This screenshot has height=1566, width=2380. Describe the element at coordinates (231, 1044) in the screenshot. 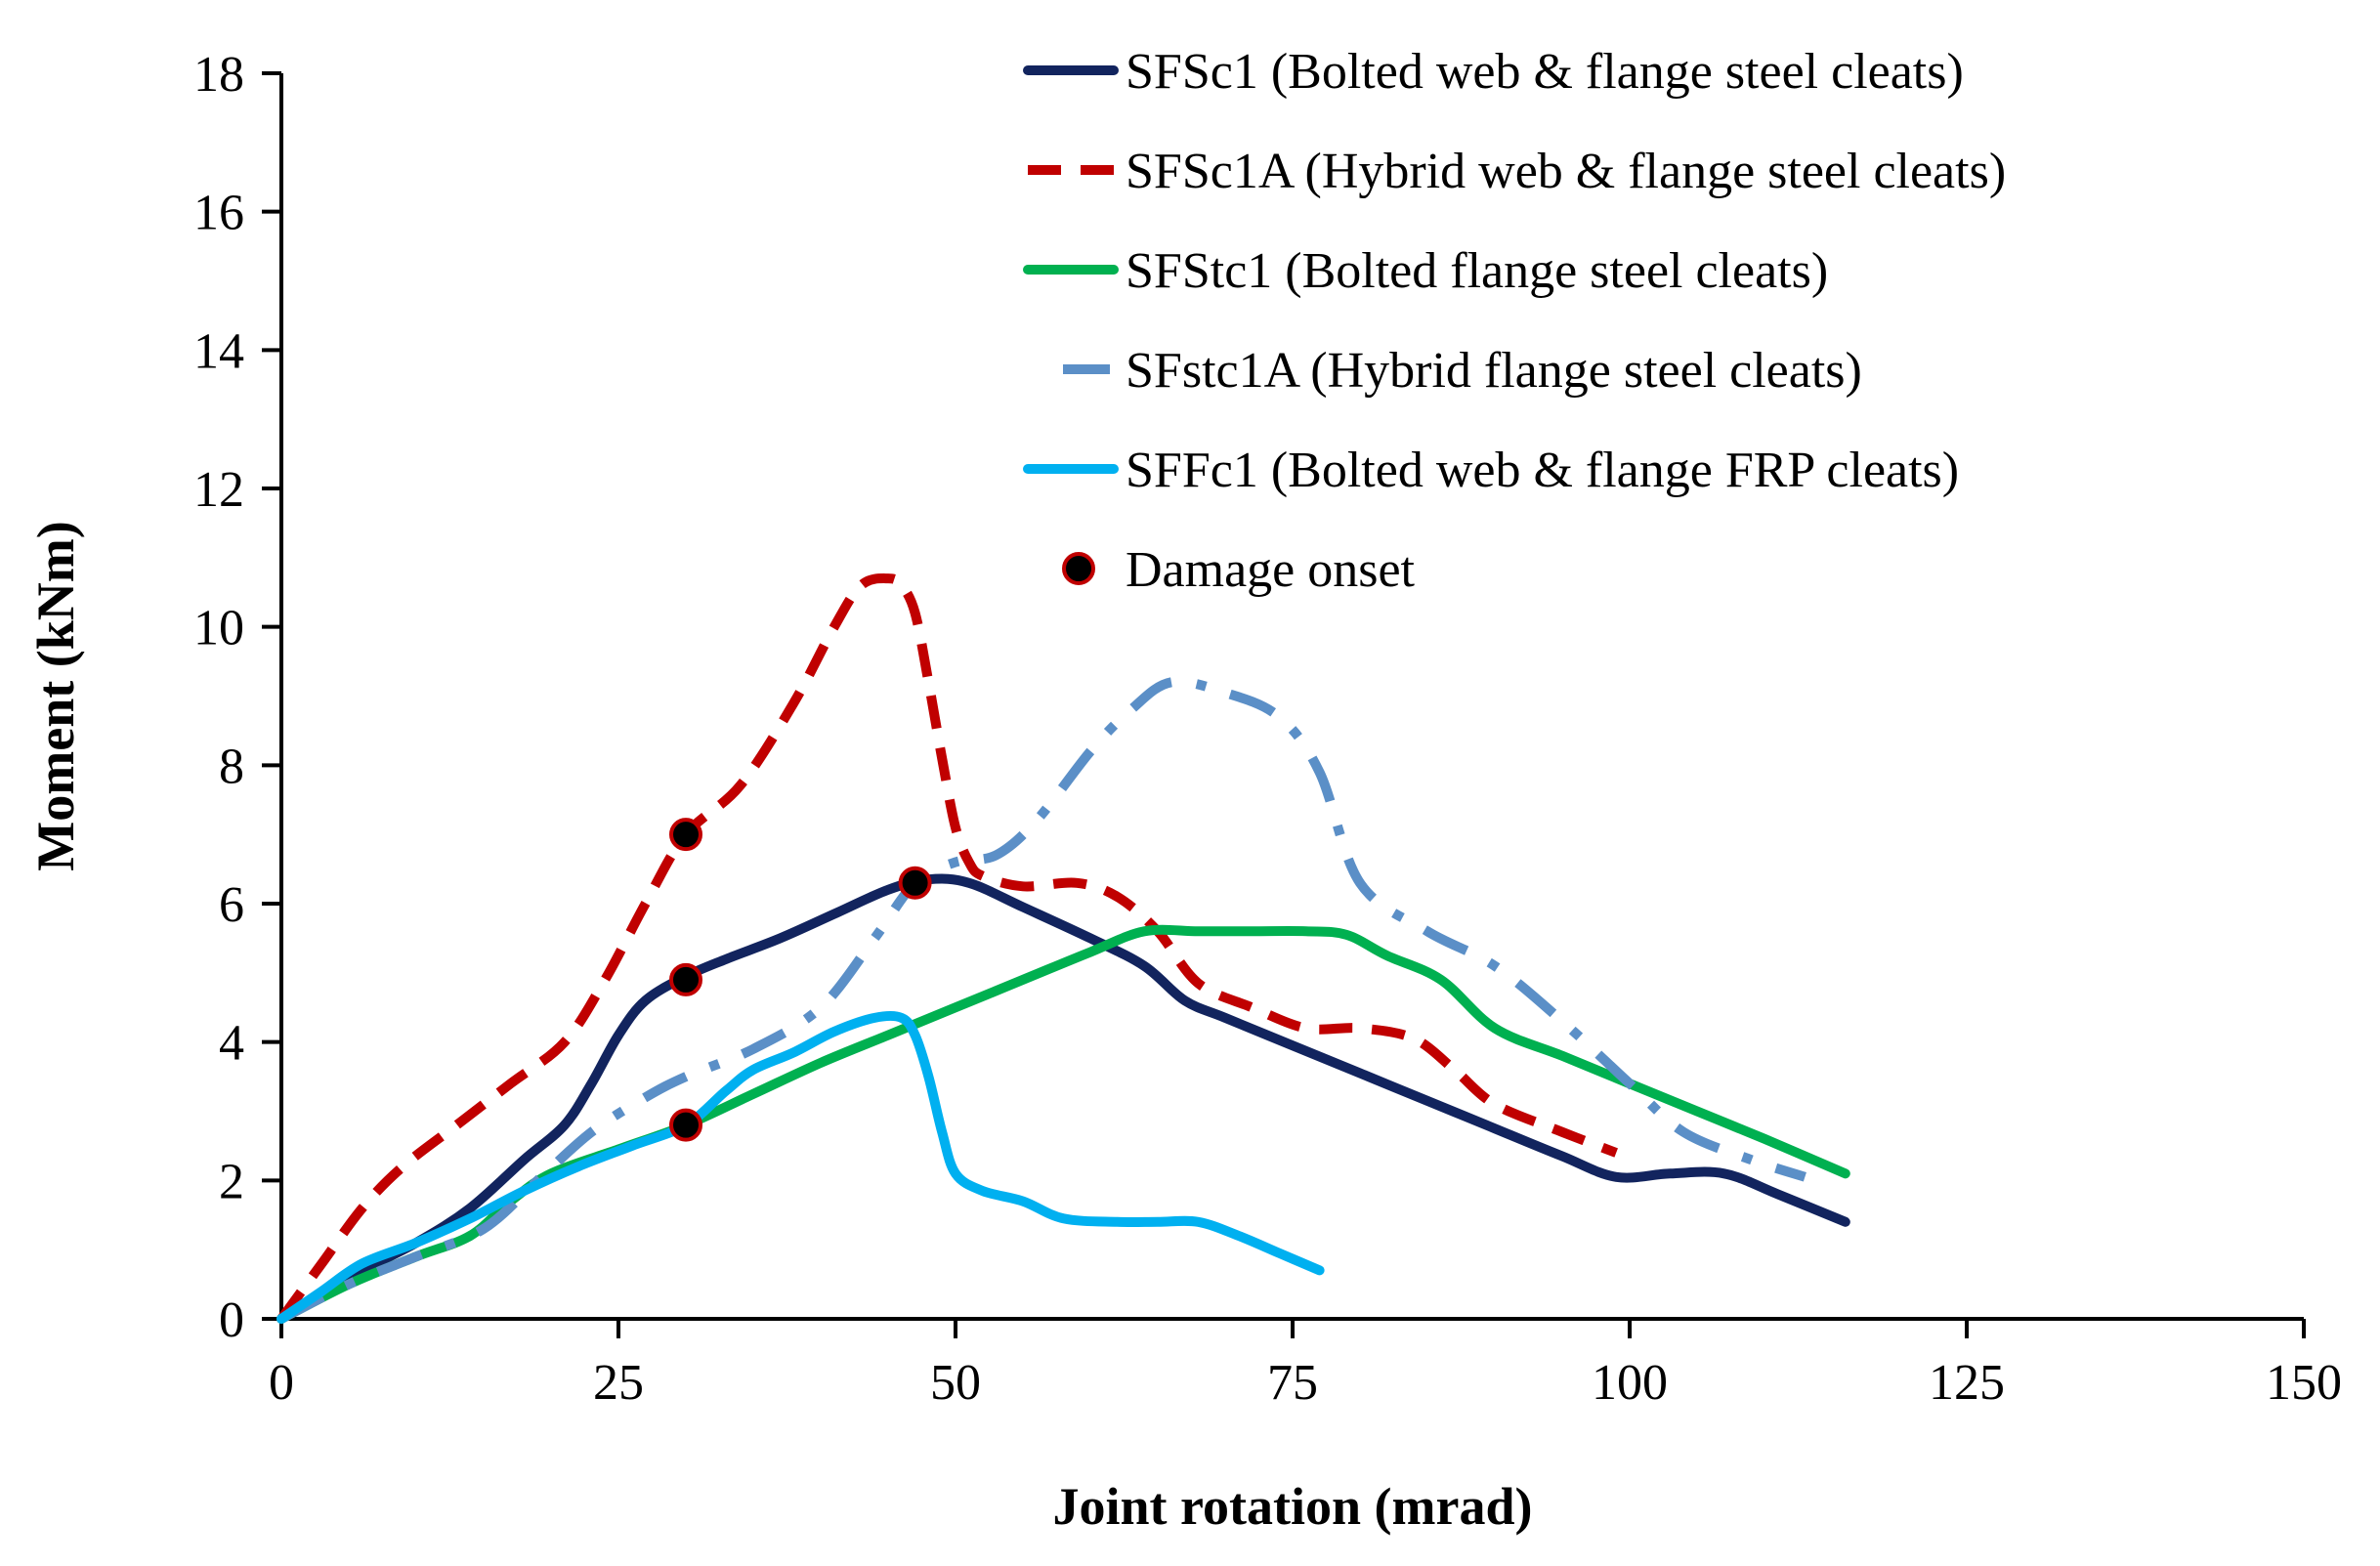

I see `y-tick-label: 4` at that location.